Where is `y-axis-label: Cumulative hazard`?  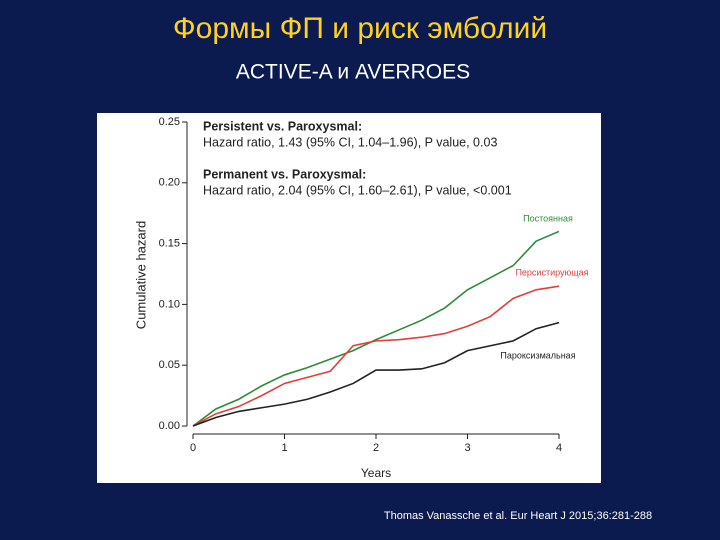
y-axis-label: Cumulative hazard is located at coordinates (140, 275).